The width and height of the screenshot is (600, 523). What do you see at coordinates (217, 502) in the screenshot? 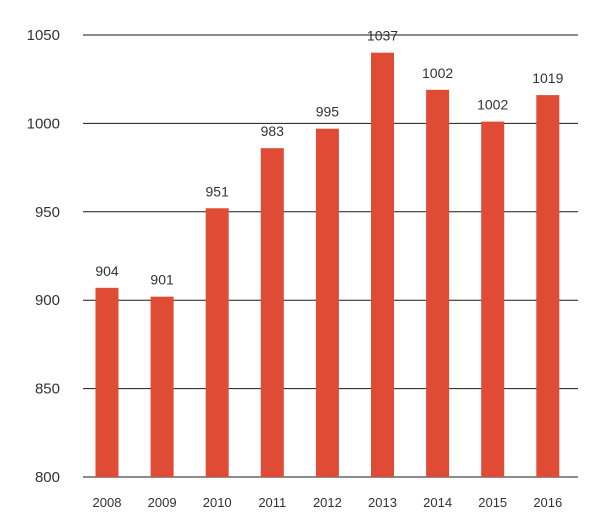
I see `x-tick-label: 2010` at bounding box center [217, 502].